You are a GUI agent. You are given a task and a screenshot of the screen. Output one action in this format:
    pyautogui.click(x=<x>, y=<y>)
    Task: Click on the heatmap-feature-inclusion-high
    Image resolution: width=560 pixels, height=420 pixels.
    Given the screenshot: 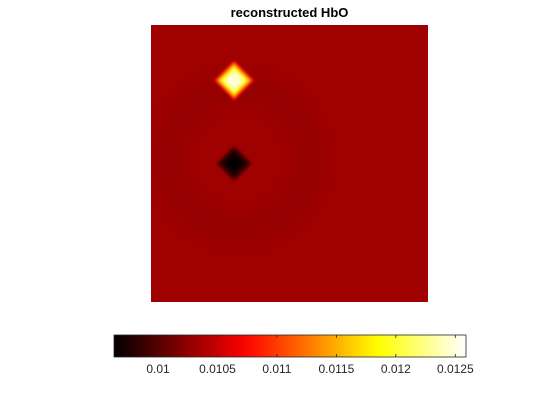 What is the action you would take?
    pyautogui.click(x=234, y=80)
    